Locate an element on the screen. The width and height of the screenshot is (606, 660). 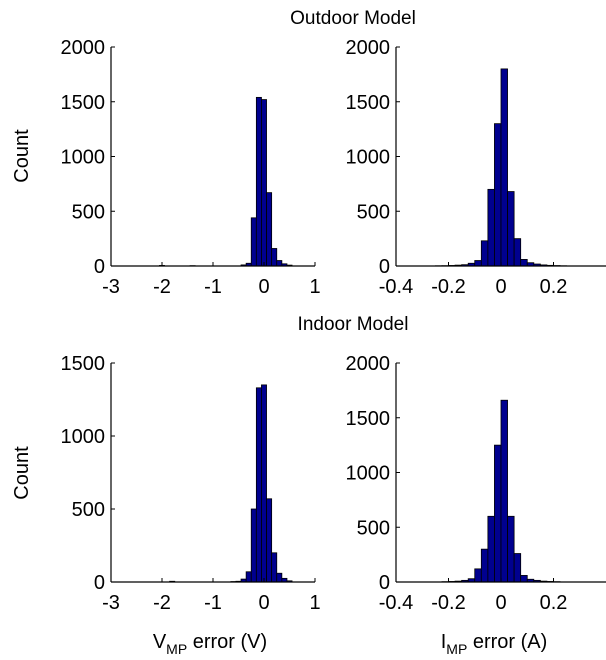
ylabel-top: Count is located at coordinates (22, 156).